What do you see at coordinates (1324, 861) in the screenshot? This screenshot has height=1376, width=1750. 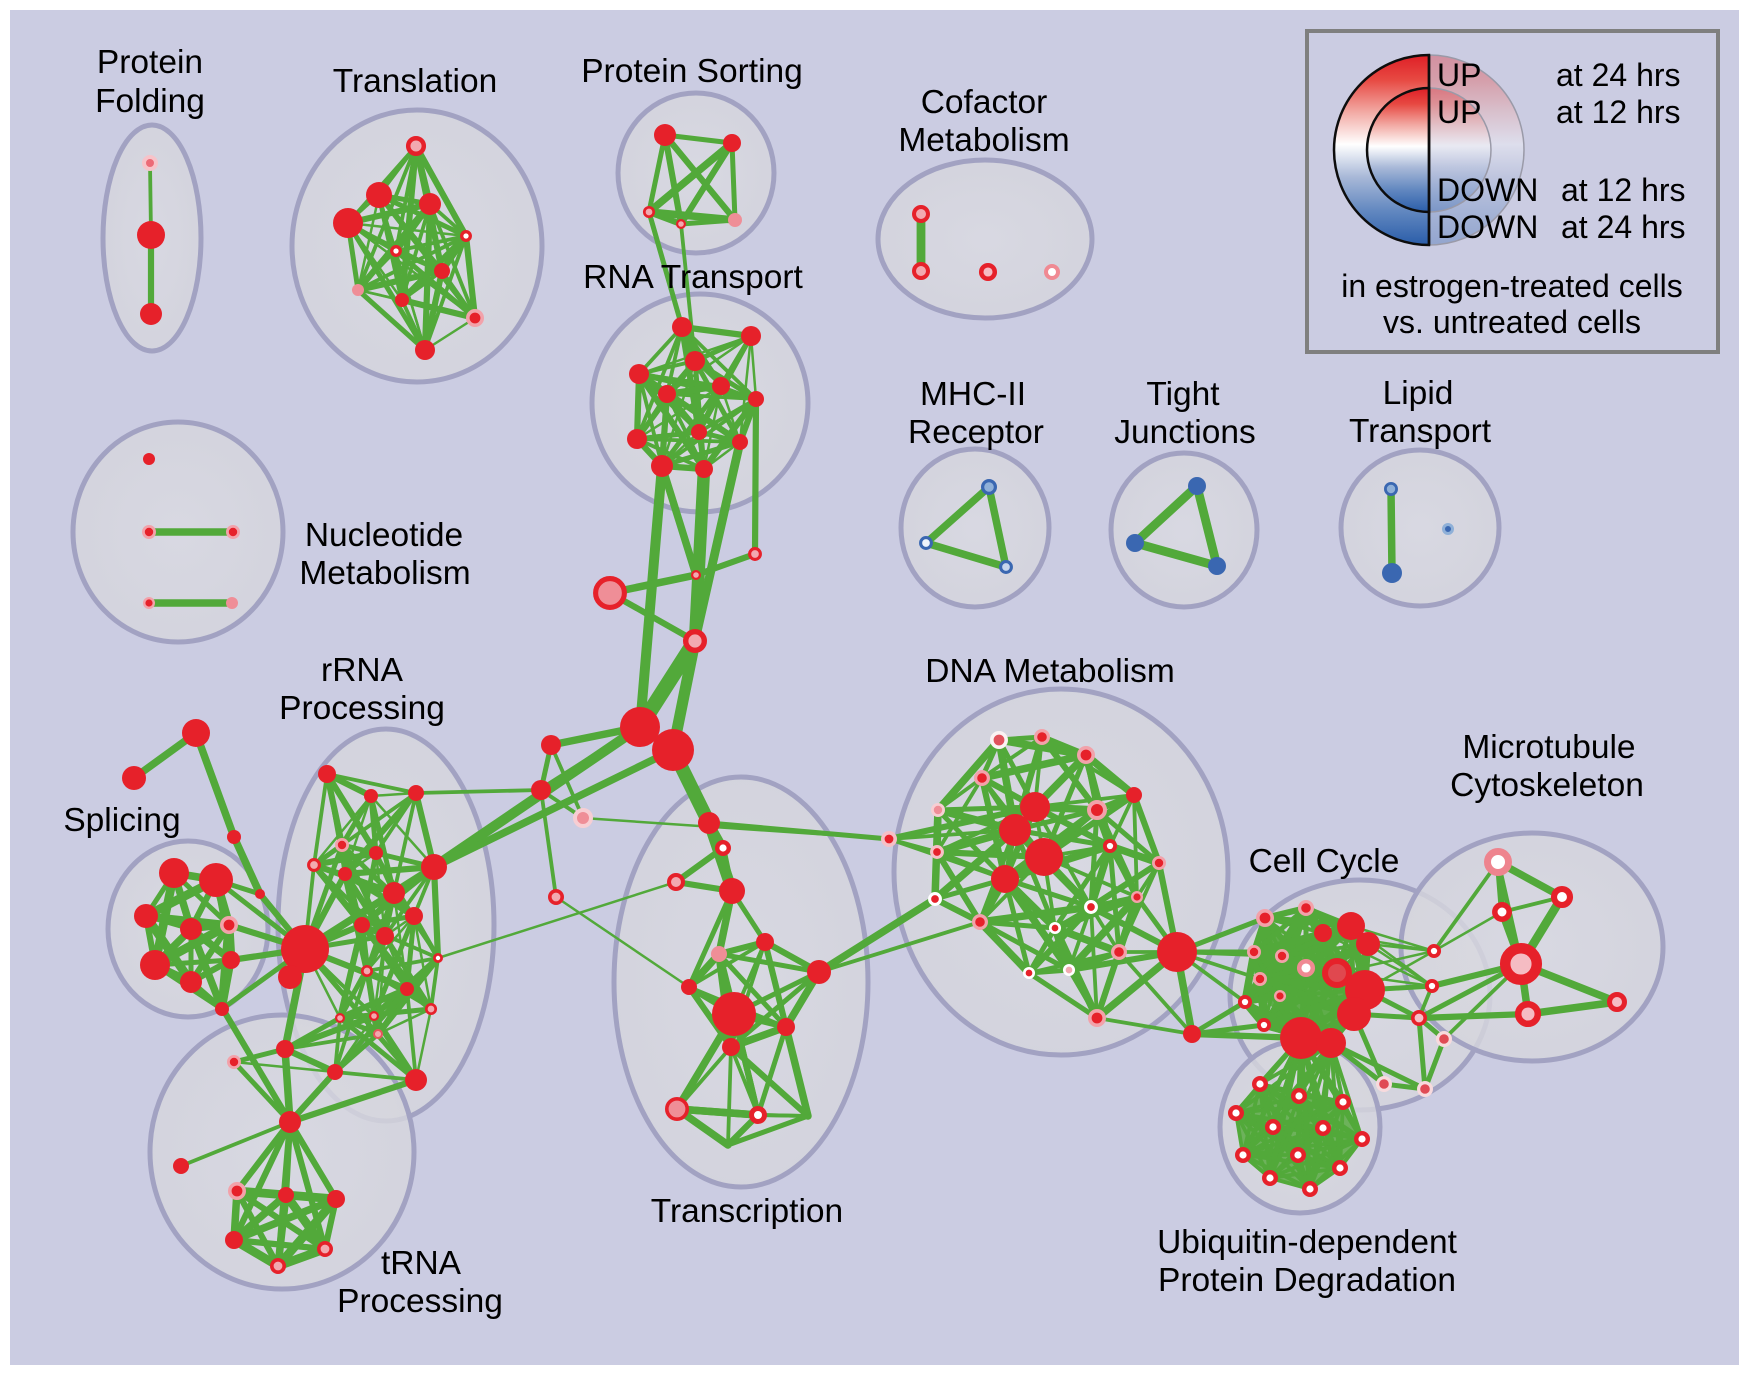 I see `svg-text: Cell Cycle` at bounding box center [1324, 861].